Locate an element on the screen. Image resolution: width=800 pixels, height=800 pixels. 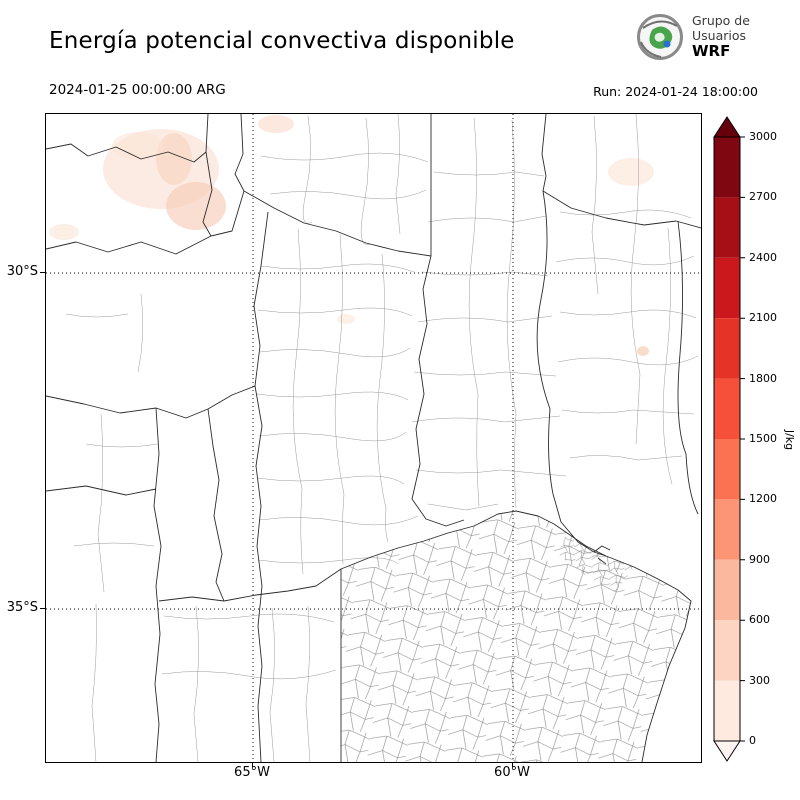
logo-line-1: Grupo de is located at coordinates (721, 20).